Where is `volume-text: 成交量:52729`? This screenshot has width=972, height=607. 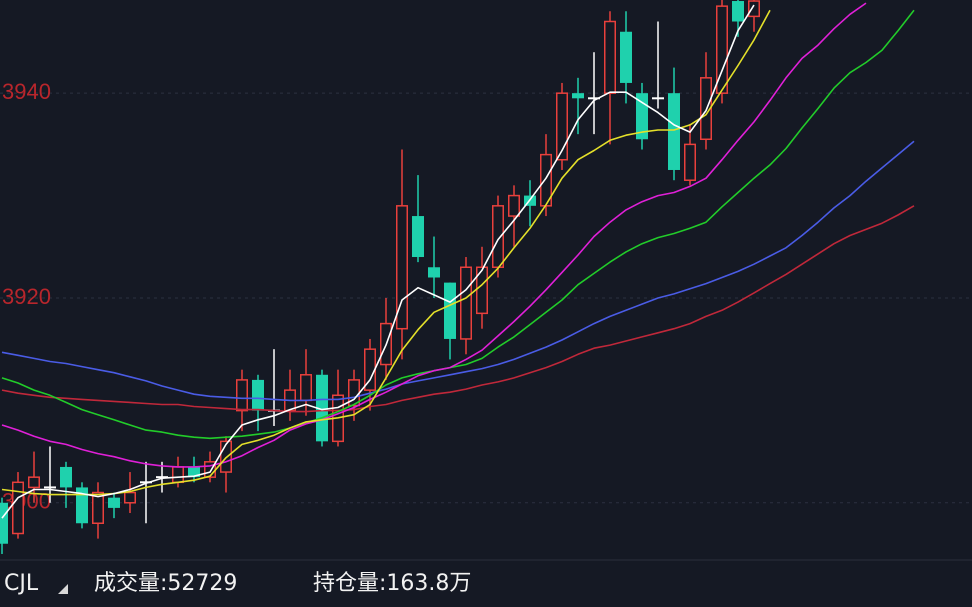 volume-text: 成交量:52729 is located at coordinates (165, 583).